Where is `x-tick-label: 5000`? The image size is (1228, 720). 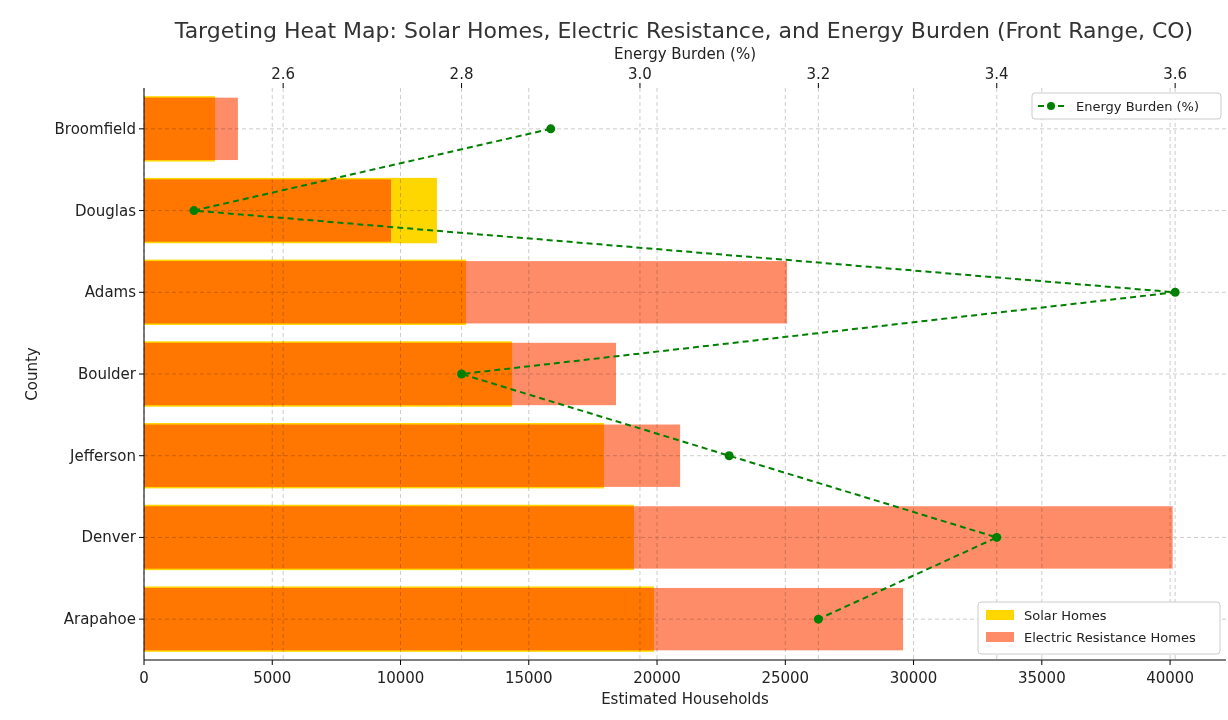 x-tick-label: 5000 is located at coordinates (272, 678).